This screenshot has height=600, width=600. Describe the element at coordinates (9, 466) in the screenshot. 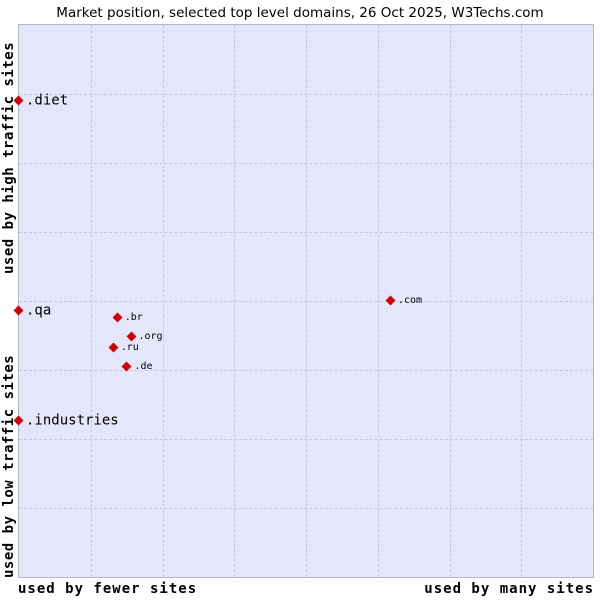

I see `y-axis-label-low-traffic: used by low traffic sites` at that location.